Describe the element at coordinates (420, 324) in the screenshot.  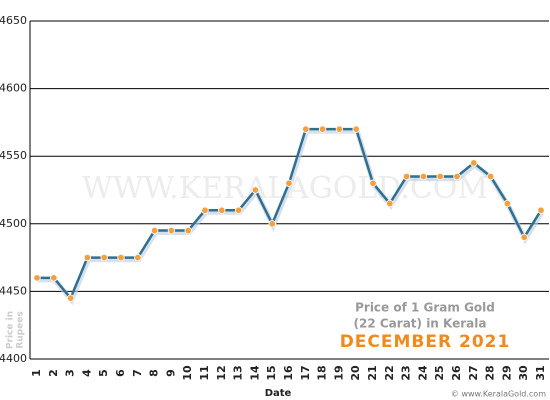
I see `subtitle: (22 Carat) in Kerala` at that location.